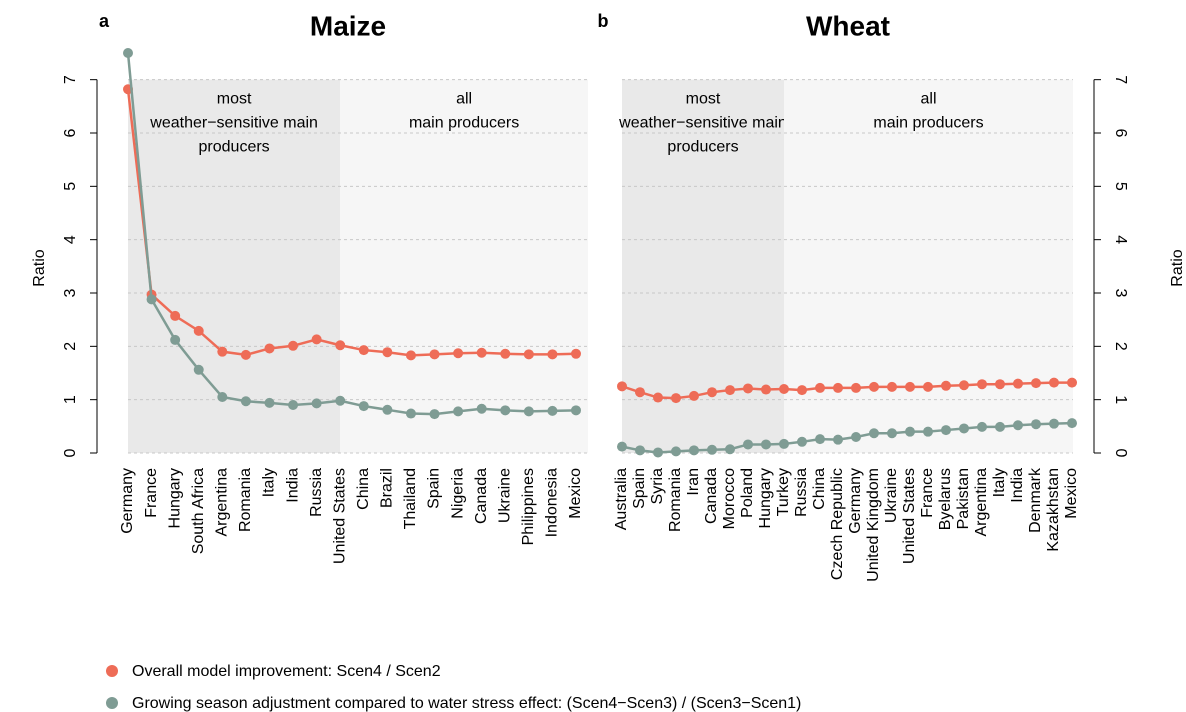  Describe the element at coordinates (873, 525) in the screenshot. I see `x-tick-label: United Kingdom` at that location.